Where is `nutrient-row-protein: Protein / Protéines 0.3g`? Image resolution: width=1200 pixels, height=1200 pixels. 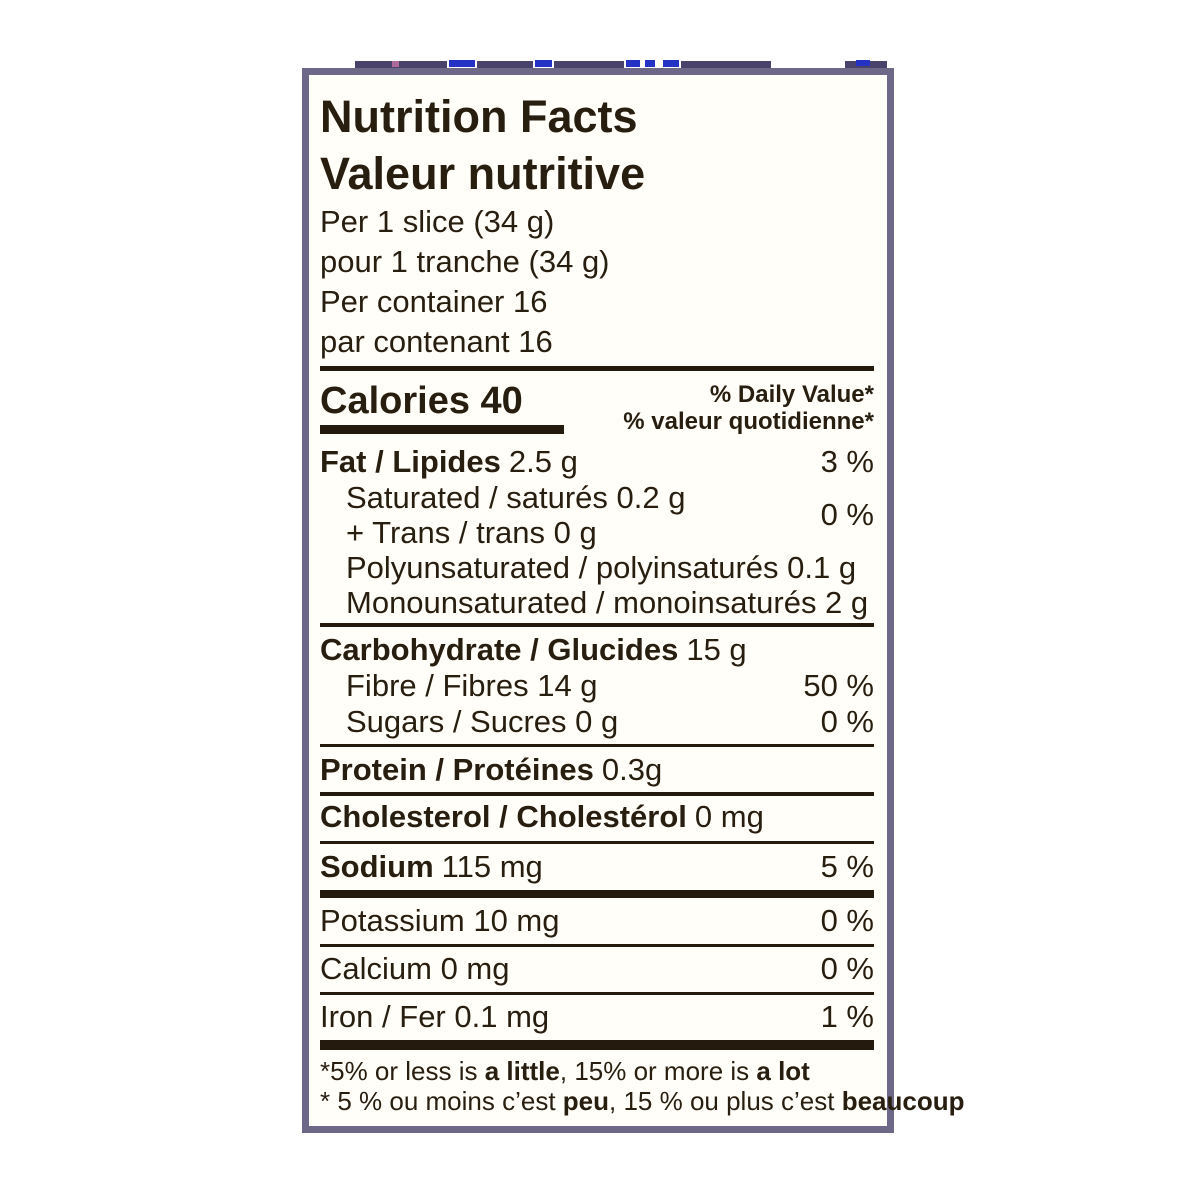 nutrient-row-protein: Protein / Protéines 0.3g is located at coordinates (597, 770).